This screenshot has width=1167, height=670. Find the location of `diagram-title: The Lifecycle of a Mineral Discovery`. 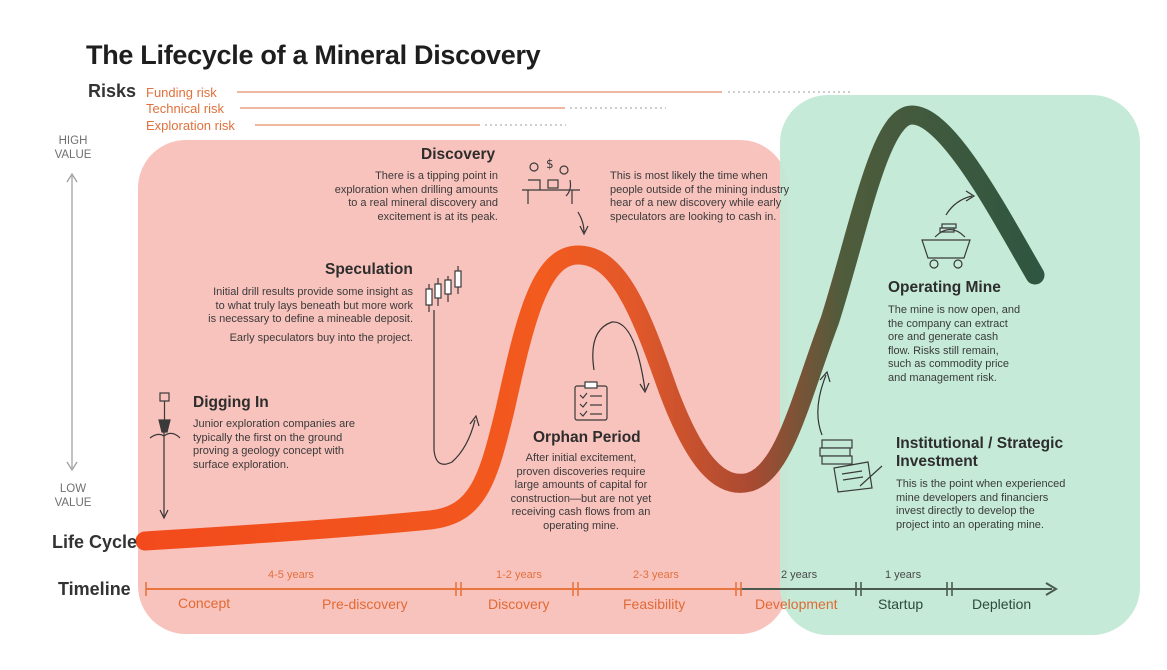

diagram-title: The Lifecycle of a Mineral Discovery is located at coordinates (313, 55).